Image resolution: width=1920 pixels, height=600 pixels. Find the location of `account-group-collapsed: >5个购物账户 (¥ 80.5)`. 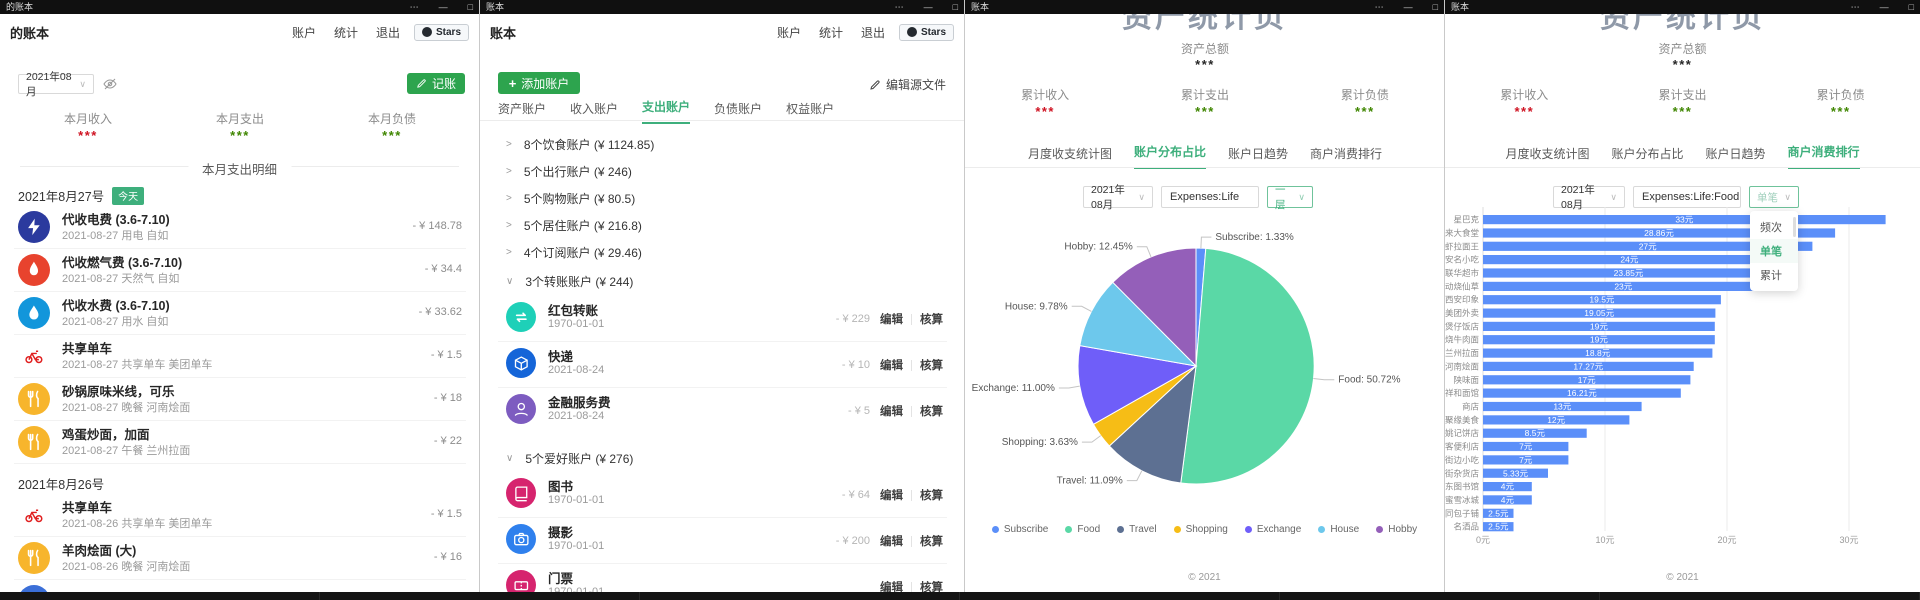

account-group-collapsed: >5个购物账户 (¥ 80.5) is located at coordinates (570, 198).